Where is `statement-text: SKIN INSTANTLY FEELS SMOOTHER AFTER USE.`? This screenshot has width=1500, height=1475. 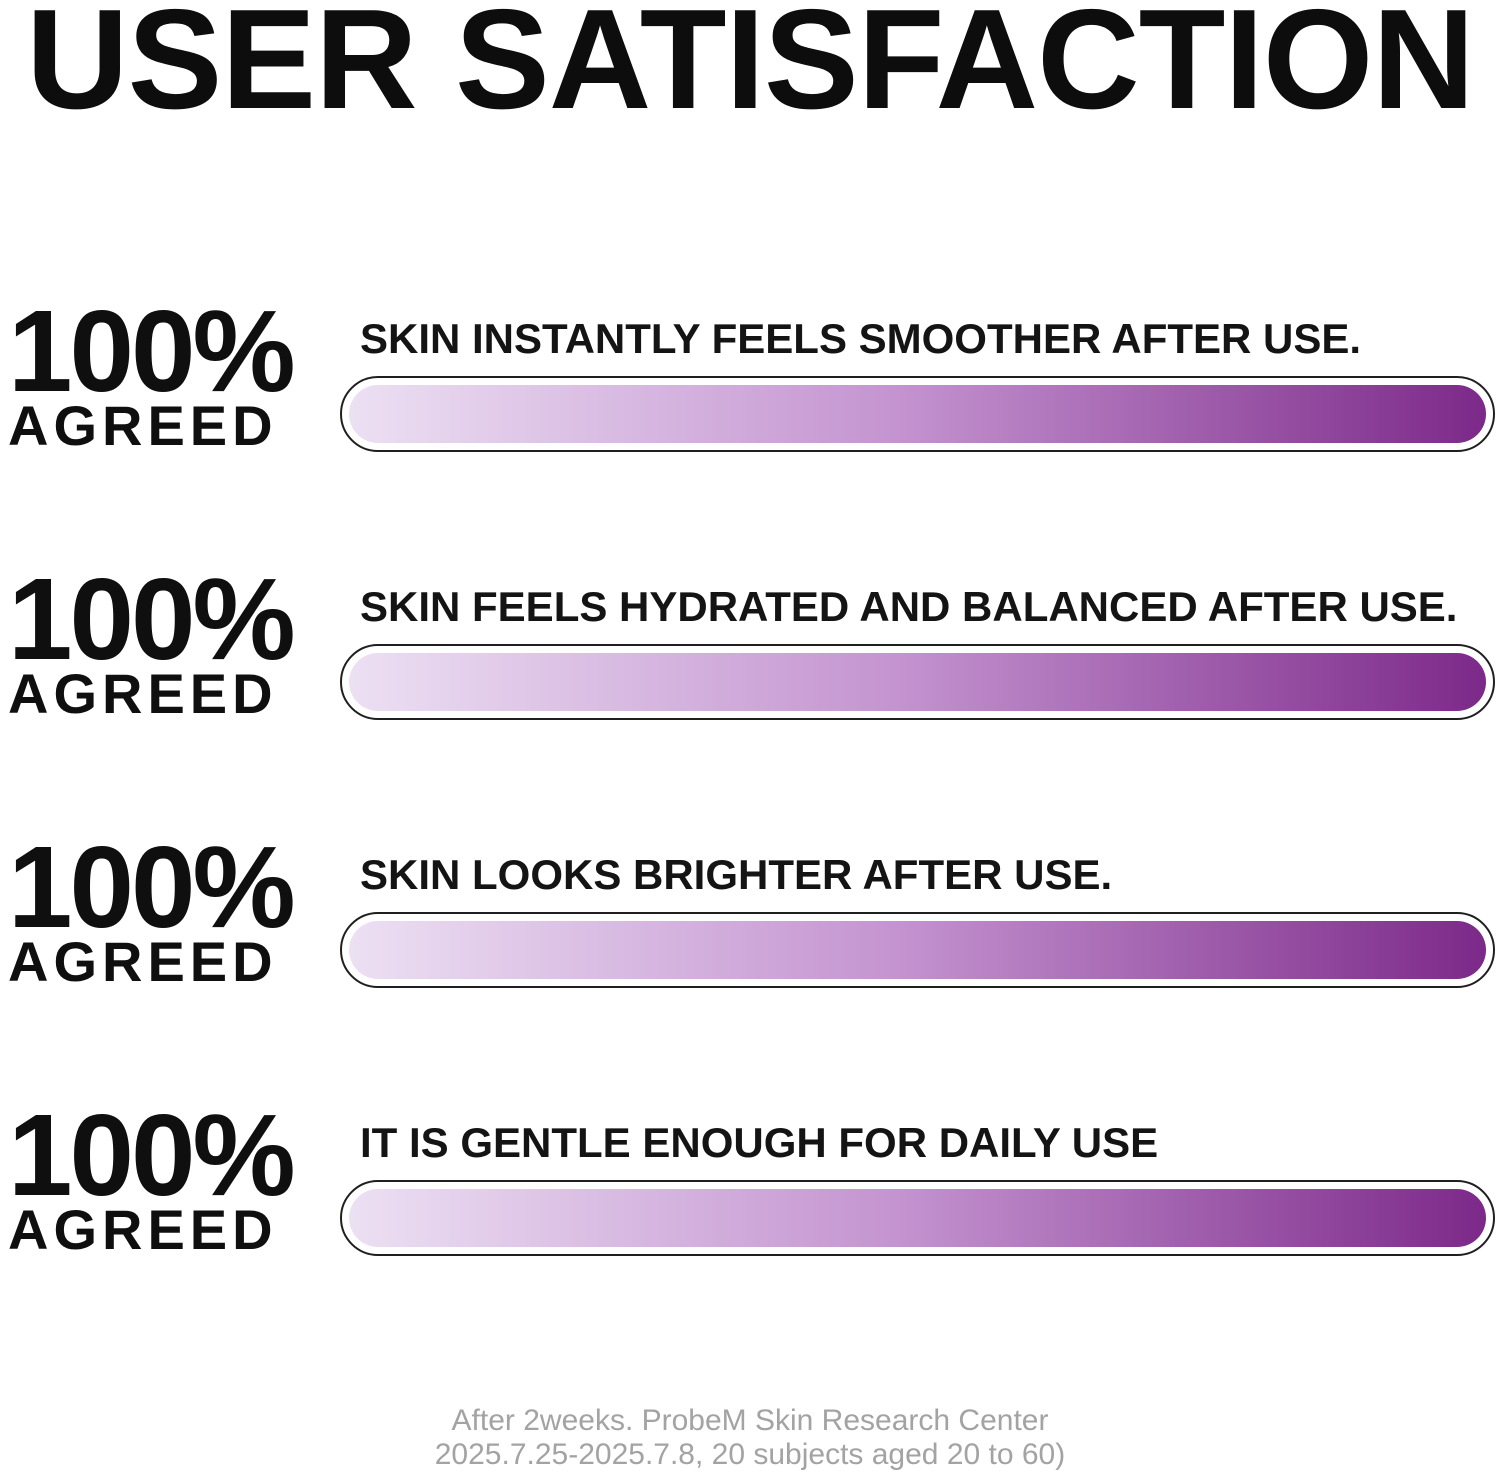 statement-text: SKIN INSTANTLY FEELS SMOOTHER AFTER USE. is located at coordinates (861, 338).